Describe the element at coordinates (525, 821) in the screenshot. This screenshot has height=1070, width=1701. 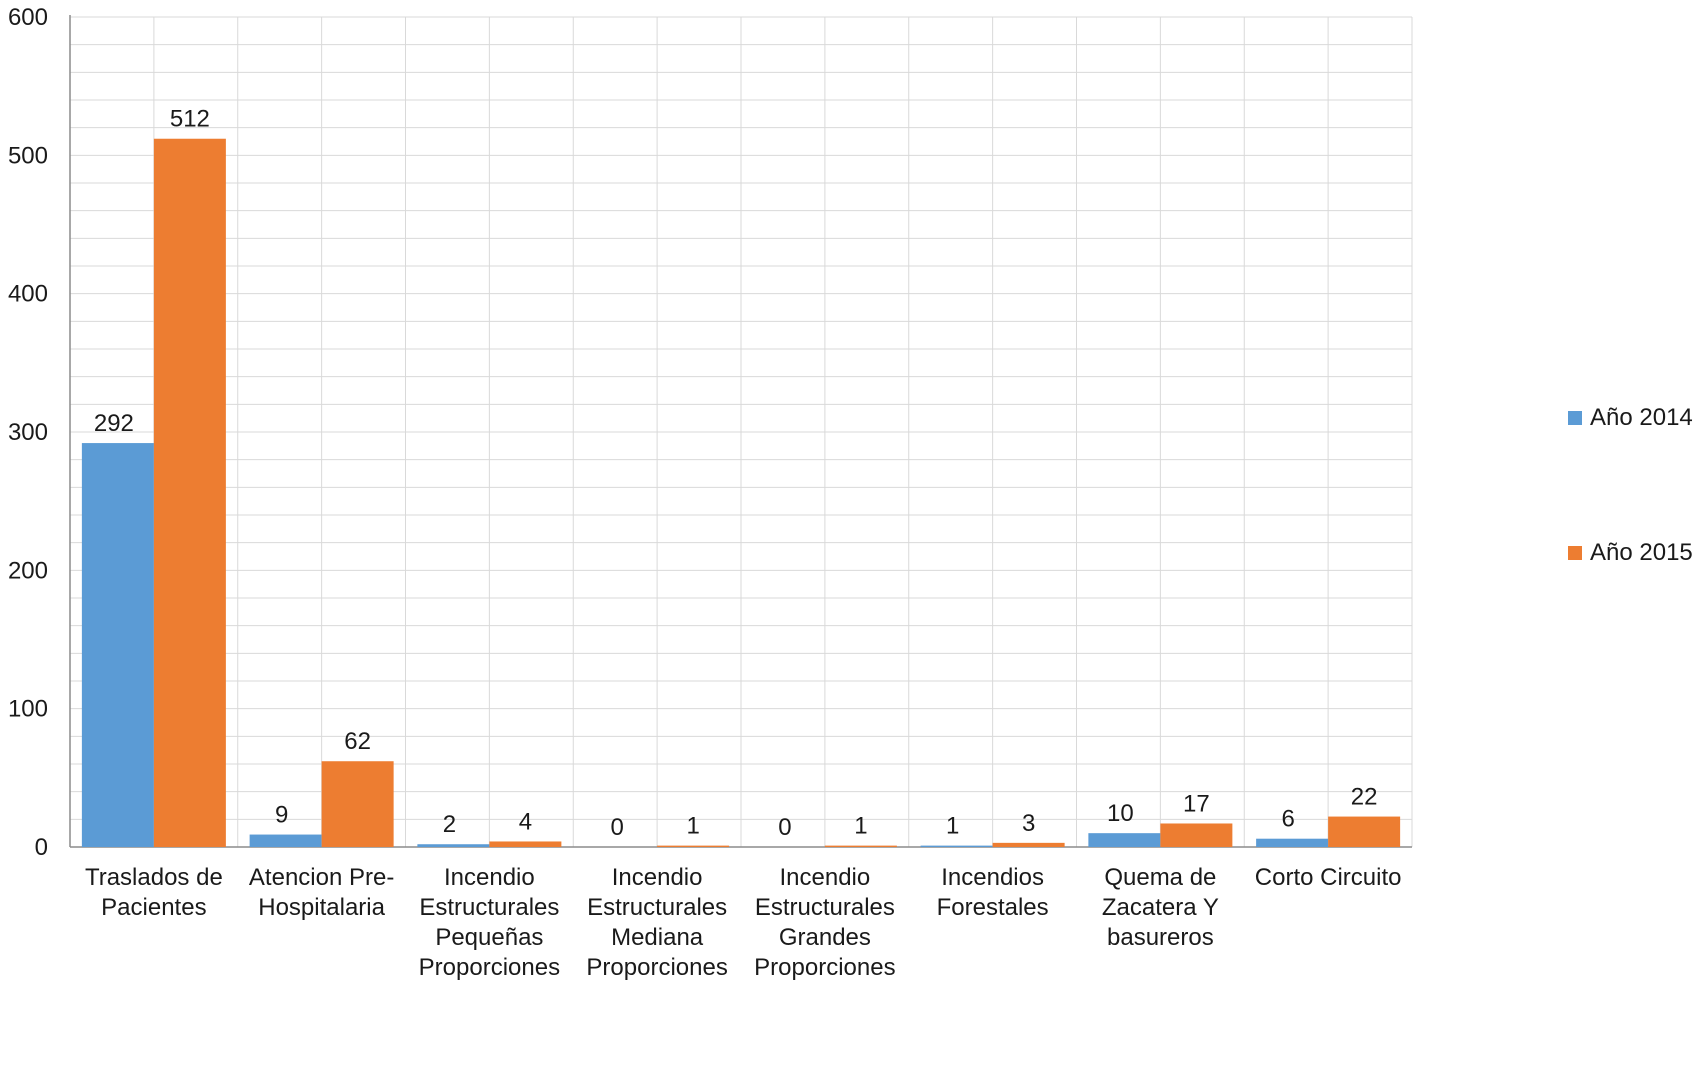
I see `data-label-2015: 4` at that location.